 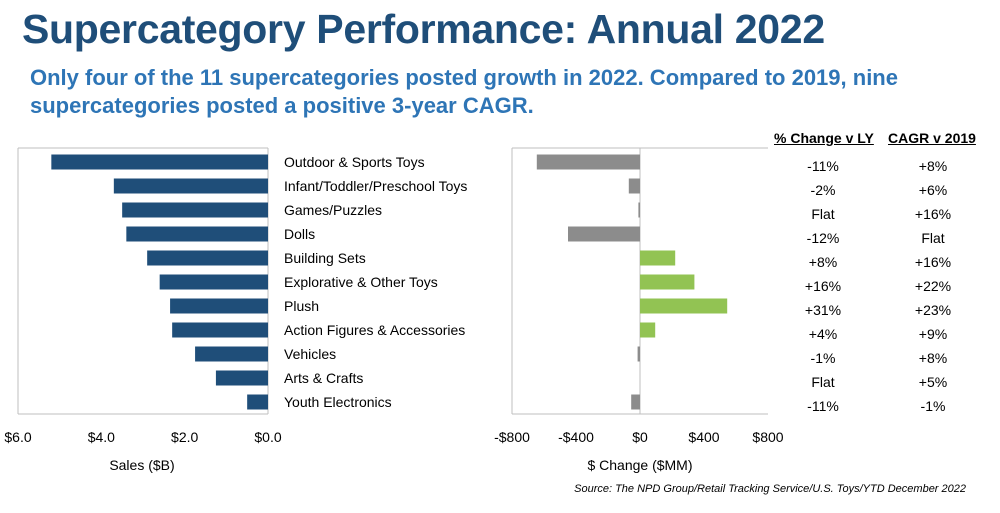 What do you see at coordinates (141, 465) in the screenshot?
I see `sales-axis-title: Sales ($B)` at bounding box center [141, 465].